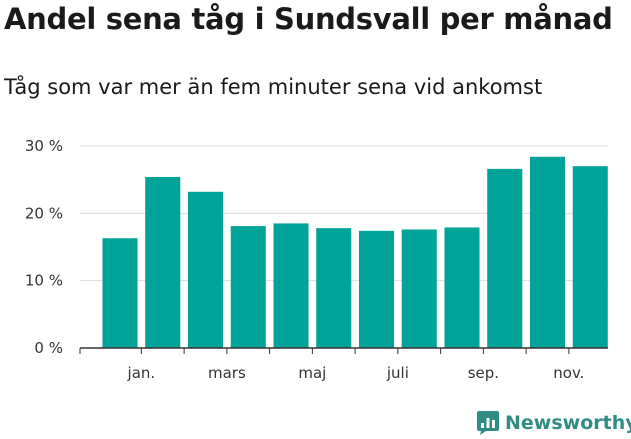 The height and width of the screenshot is (439, 631). Describe the element at coordinates (141, 373) in the screenshot. I see `x-tick-label: jan.` at that location.